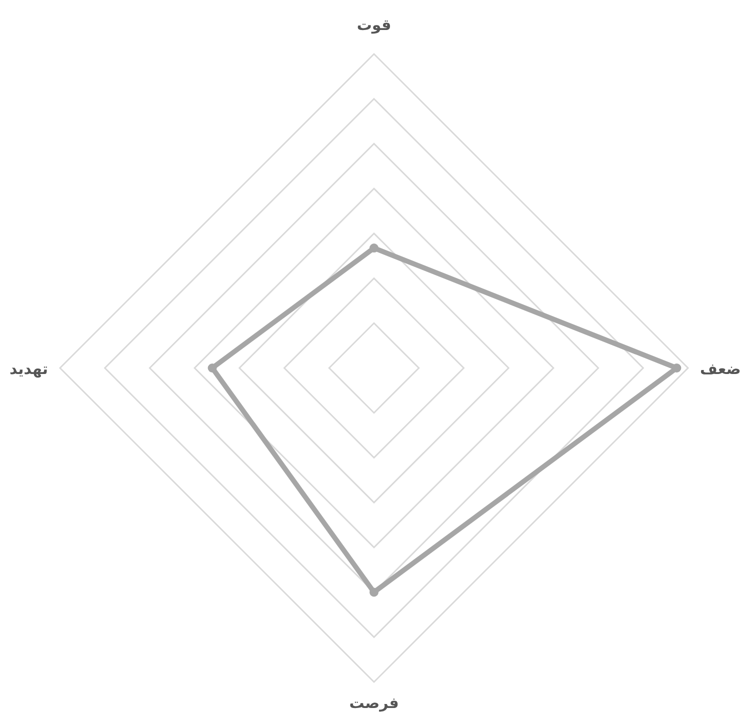  What do you see at coordinates (29, 369) in the screenshot?
I see `spoke-label: تهدید` at bounding box center [29, 369].